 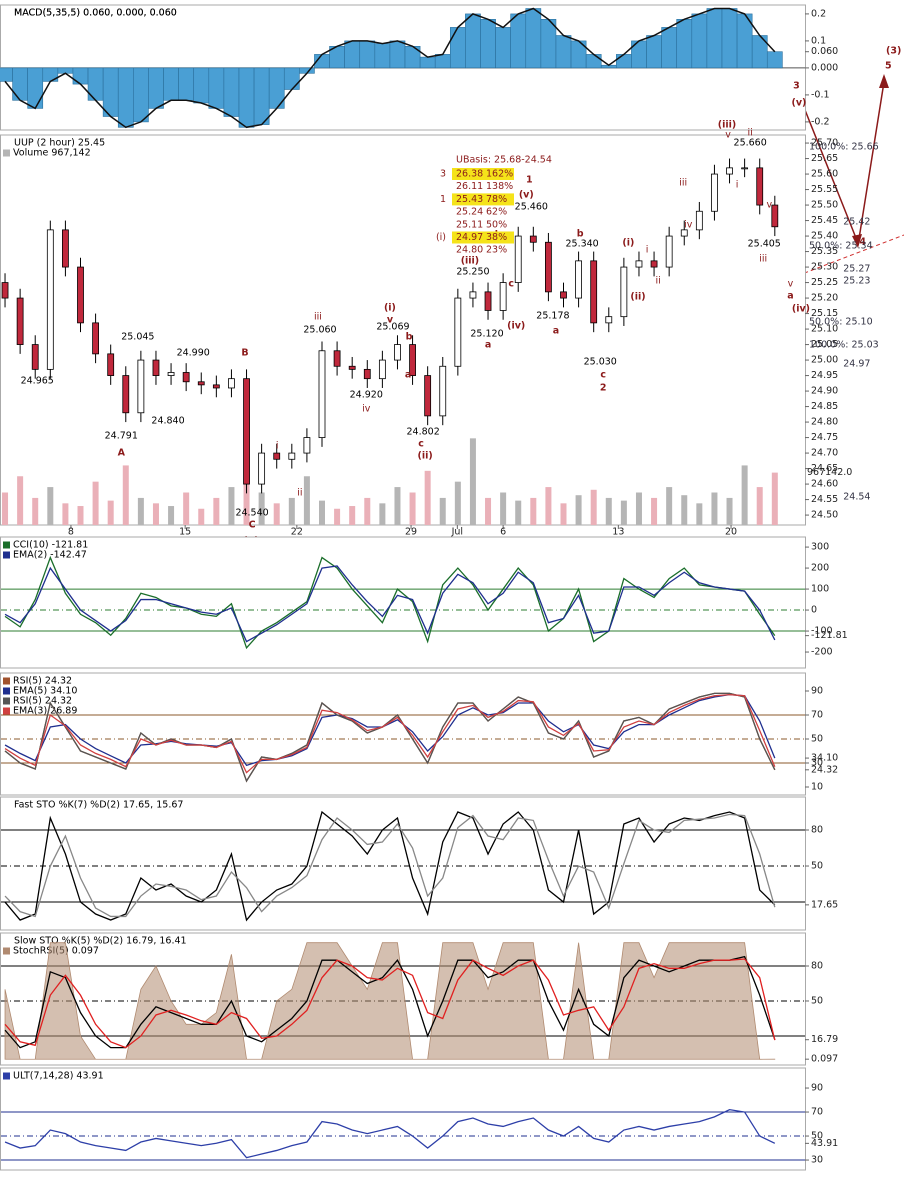 I want to click on y-tick-label: 50, so click(x=817, y=1136).